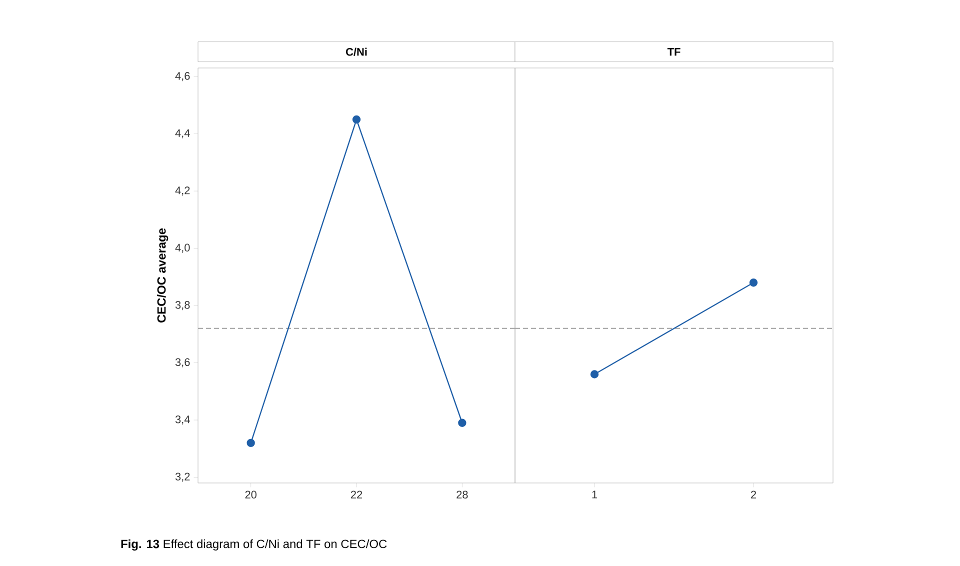 The height and width of the screenshot is (566, 960). What do you see at coordinates (356, 52) in the screenshot?
I see `chart-title: C/Ni` at bounding box center [356, 52].